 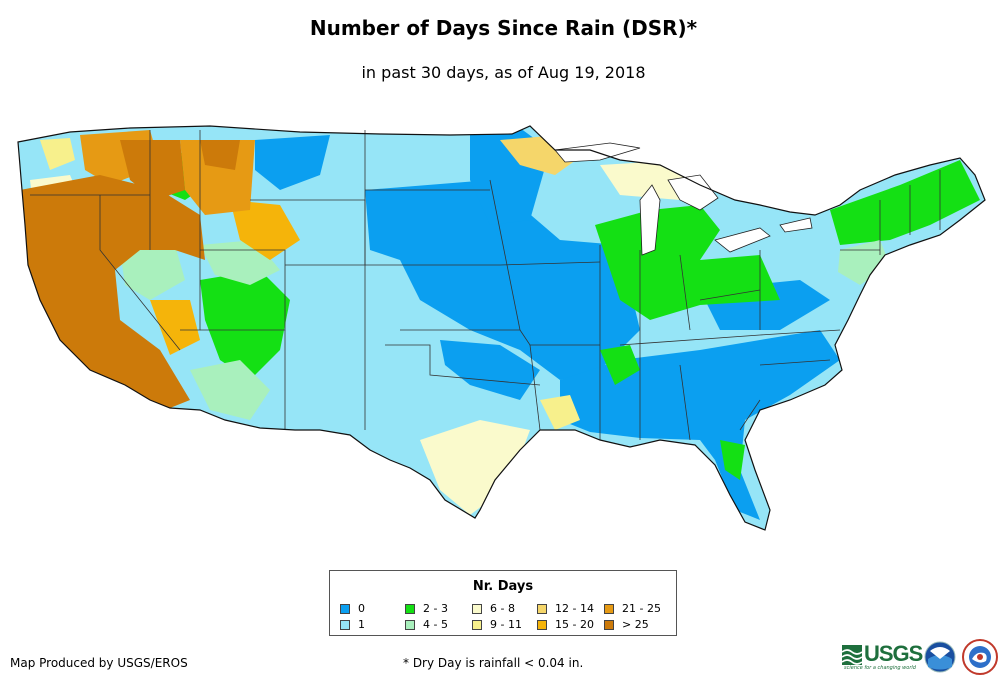 I want to click on legend-label: 1, so click(x=361, y=624).